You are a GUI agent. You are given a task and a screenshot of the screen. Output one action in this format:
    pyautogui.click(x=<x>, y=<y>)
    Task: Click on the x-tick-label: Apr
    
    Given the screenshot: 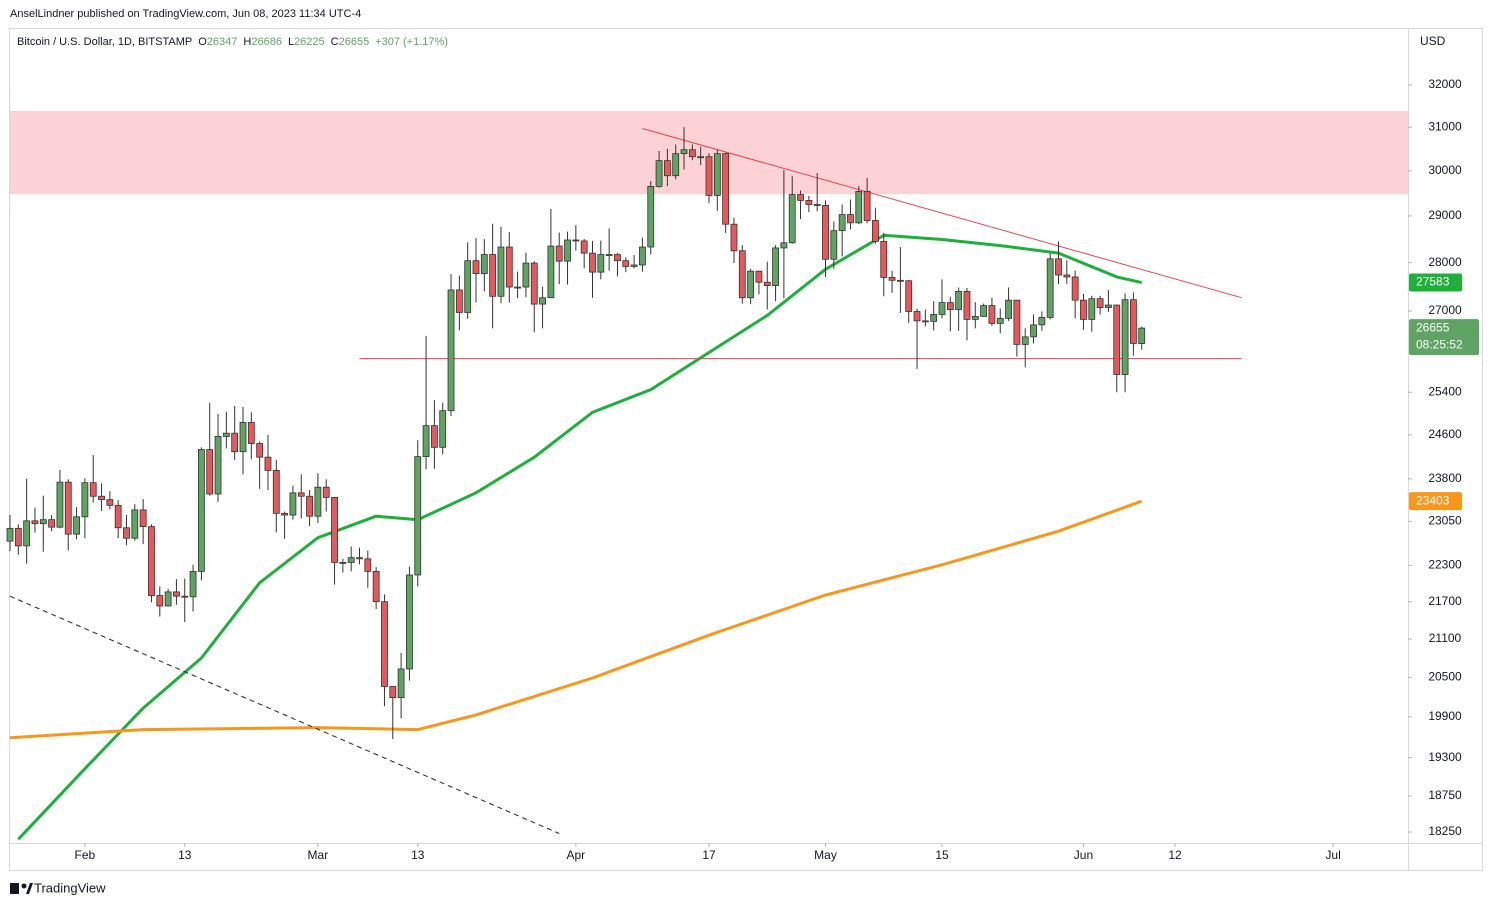 What is the action you would take?
    pyautogui.click(x=576, y=855)
    